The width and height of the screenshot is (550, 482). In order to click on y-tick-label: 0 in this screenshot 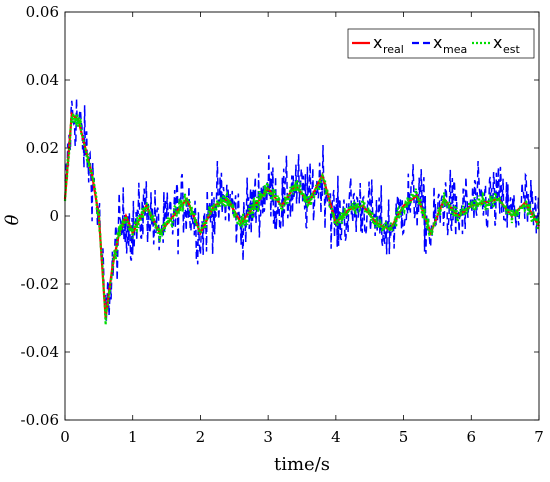, I will do `click(54, 216)`.